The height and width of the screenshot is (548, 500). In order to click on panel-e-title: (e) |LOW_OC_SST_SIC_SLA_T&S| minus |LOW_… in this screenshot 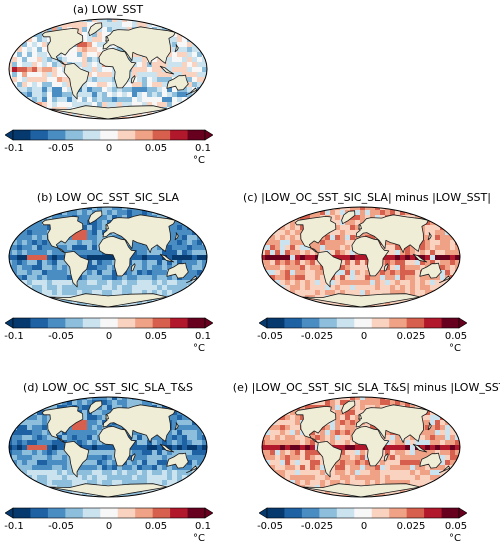, I will do `click(366, 387)`.